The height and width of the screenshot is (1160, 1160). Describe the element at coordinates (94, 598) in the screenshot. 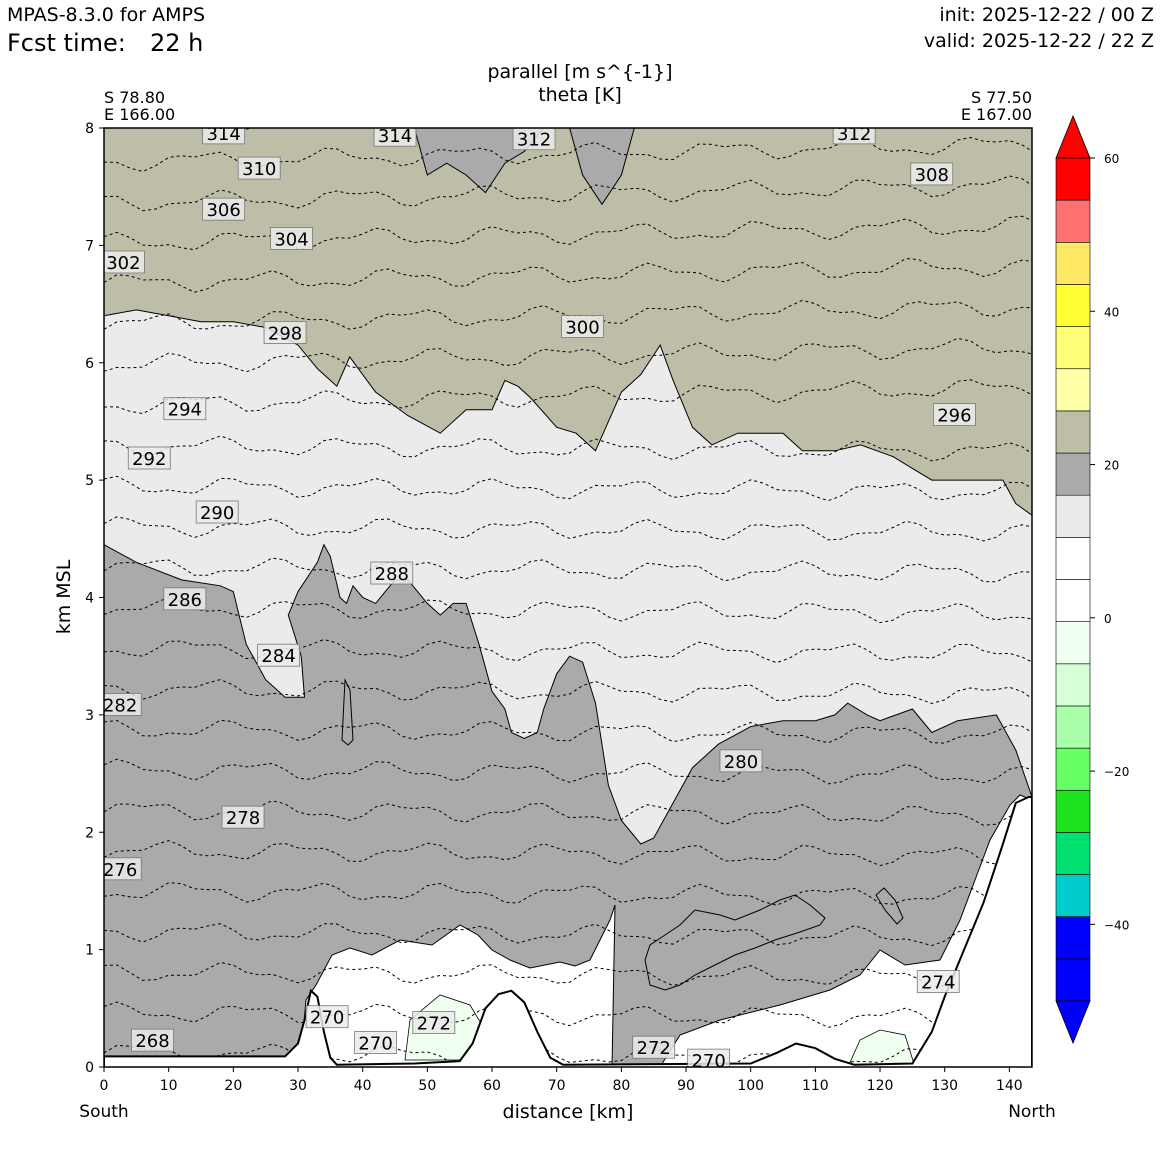

I see `y-axis-ticks: 0 1 2 3 4 5 6 7 8` at that location.